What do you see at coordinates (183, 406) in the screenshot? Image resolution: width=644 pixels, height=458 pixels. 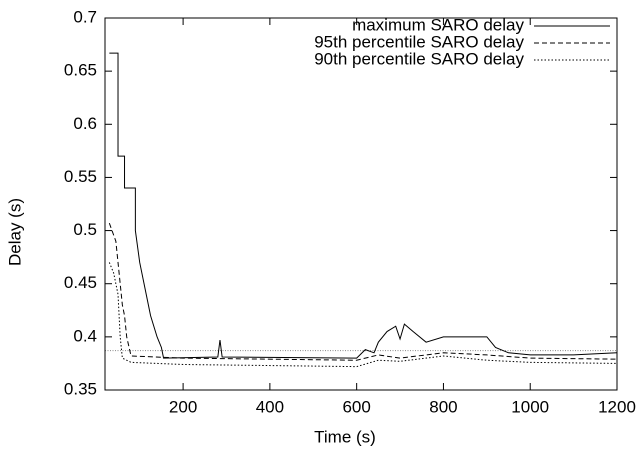 I see `x-tick-label: 200` at bounding box center [183, 406].